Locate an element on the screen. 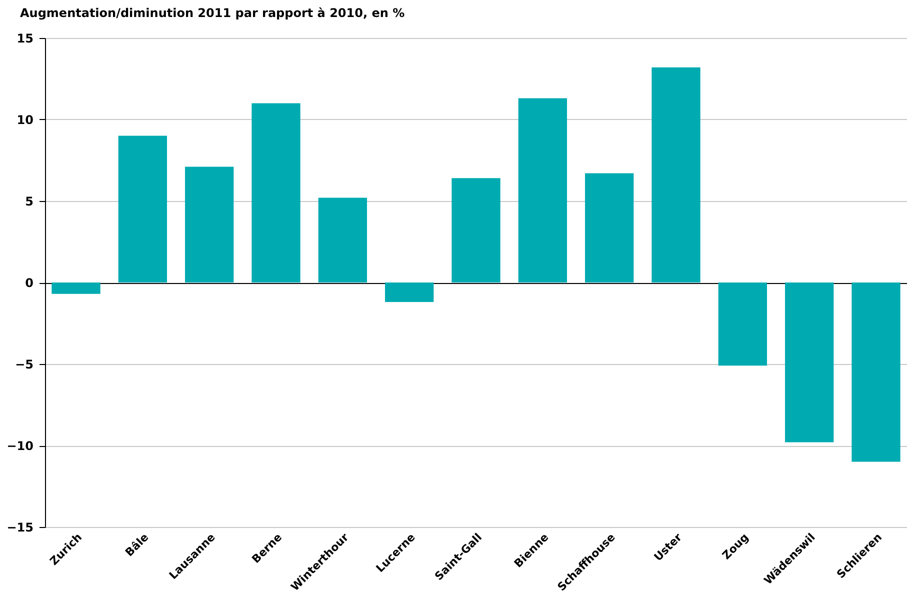 Image resolution: width=908 pixels, height=605 pixels. y-tick-label: 5 is located at coordinates (29, 201).